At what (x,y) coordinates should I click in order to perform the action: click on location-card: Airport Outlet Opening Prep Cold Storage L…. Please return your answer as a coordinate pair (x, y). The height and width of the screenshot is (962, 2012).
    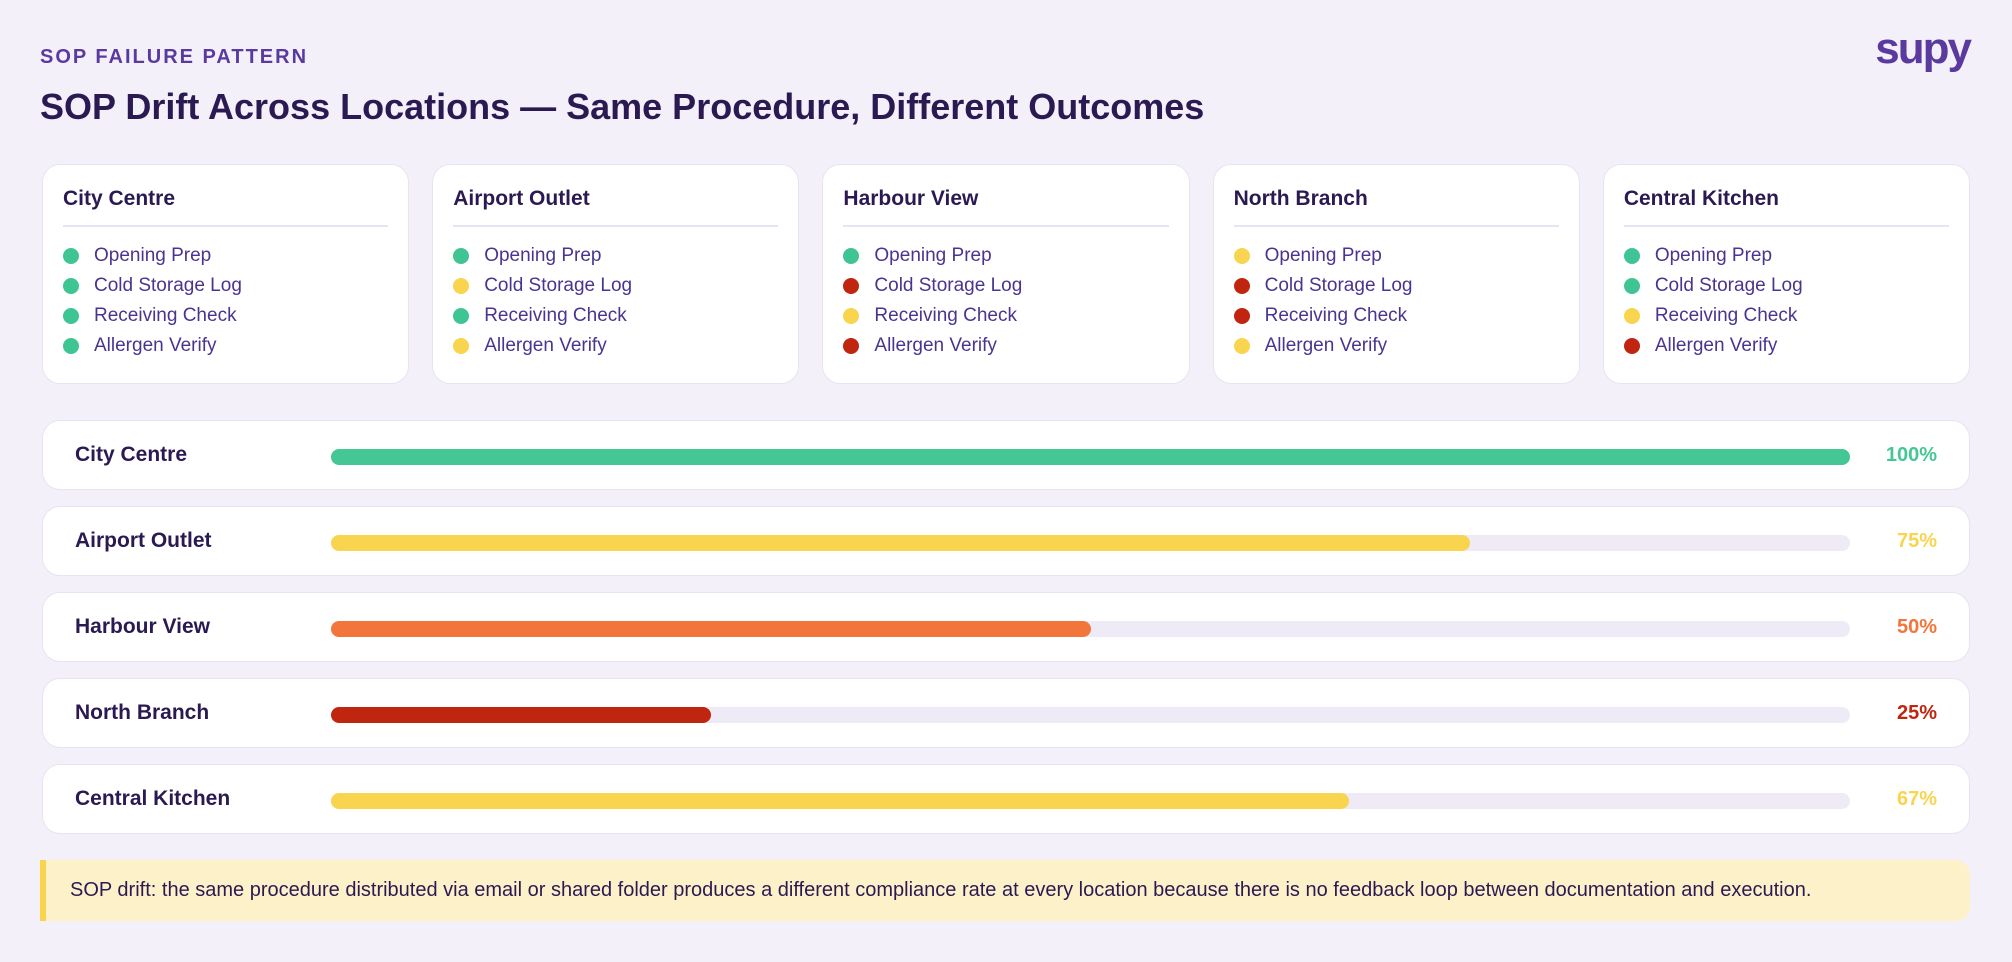
    Looking at the image, I should click on (616, 274).